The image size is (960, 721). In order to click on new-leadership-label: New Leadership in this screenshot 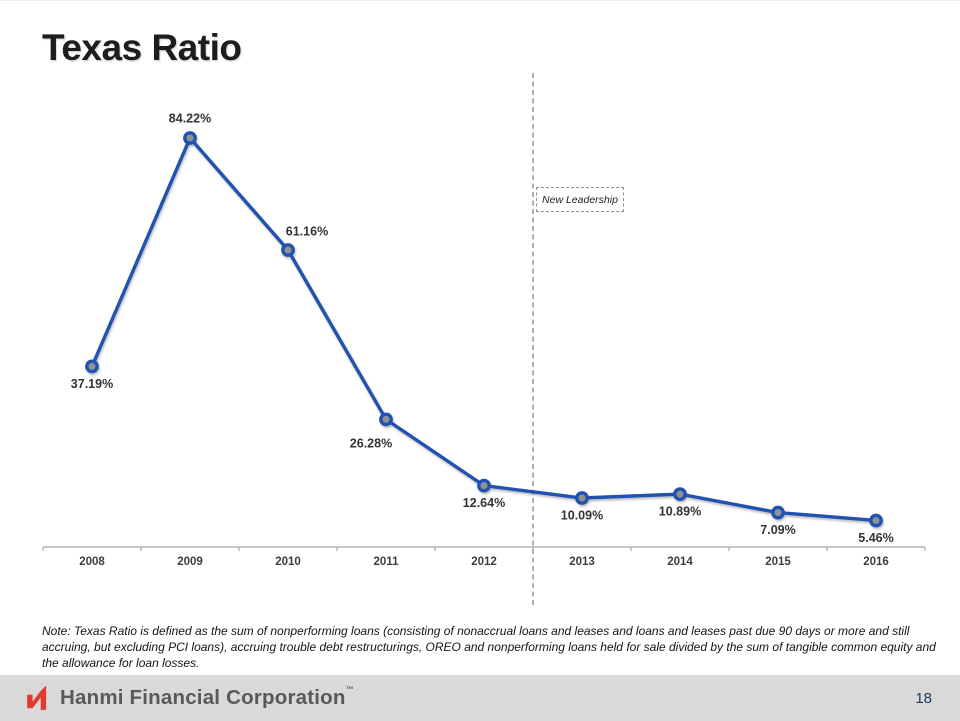, I will do `click(580, 199)`.